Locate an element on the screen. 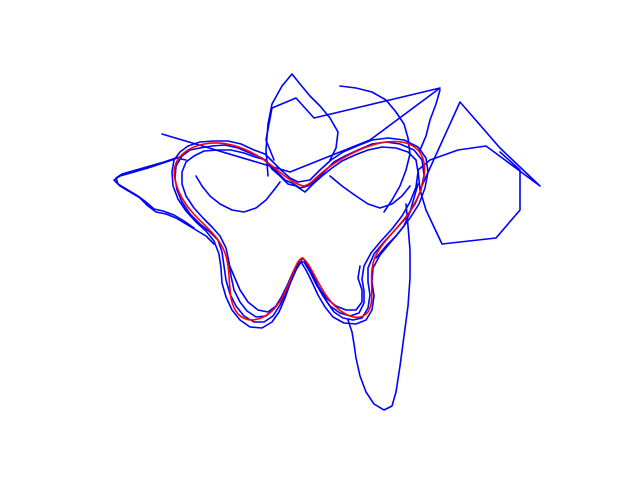  red-smooth-butterfly-curve is located at coordinates (299, 230).